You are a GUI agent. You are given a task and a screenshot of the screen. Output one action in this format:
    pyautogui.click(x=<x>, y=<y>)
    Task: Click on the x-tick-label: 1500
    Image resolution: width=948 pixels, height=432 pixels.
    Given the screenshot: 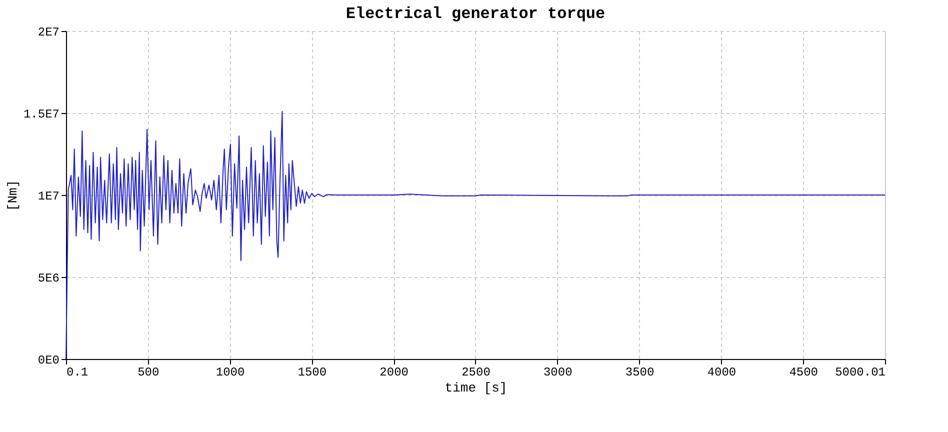 What is the action you would take?
    pyautogui.click(x=312, y=373)
    